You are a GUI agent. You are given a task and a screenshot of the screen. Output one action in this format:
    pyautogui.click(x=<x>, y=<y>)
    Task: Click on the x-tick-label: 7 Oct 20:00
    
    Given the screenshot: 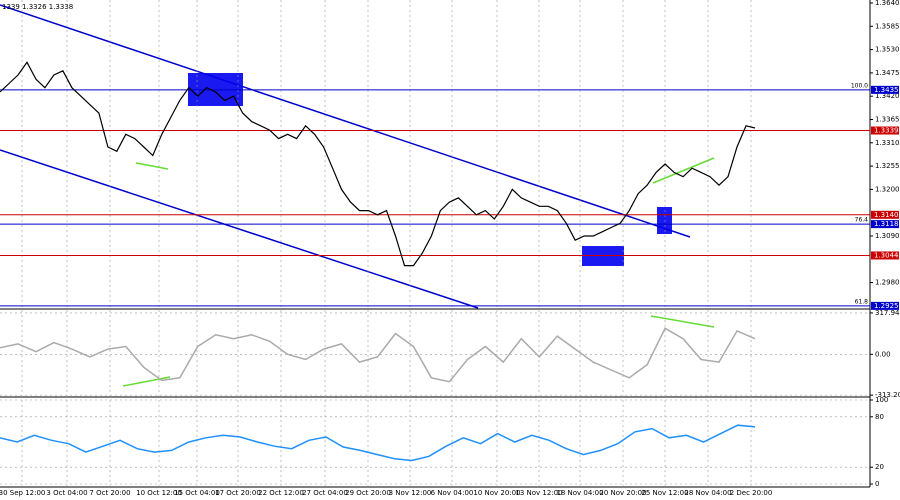 What is the action you would take?
    pyautogui.click(x=109, y=493)
    